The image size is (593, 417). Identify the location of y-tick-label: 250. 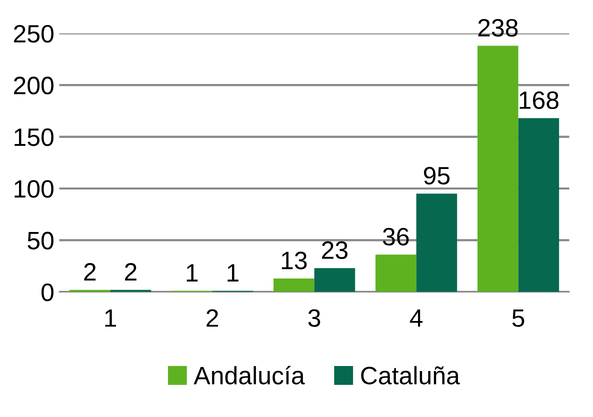
(34, 33).